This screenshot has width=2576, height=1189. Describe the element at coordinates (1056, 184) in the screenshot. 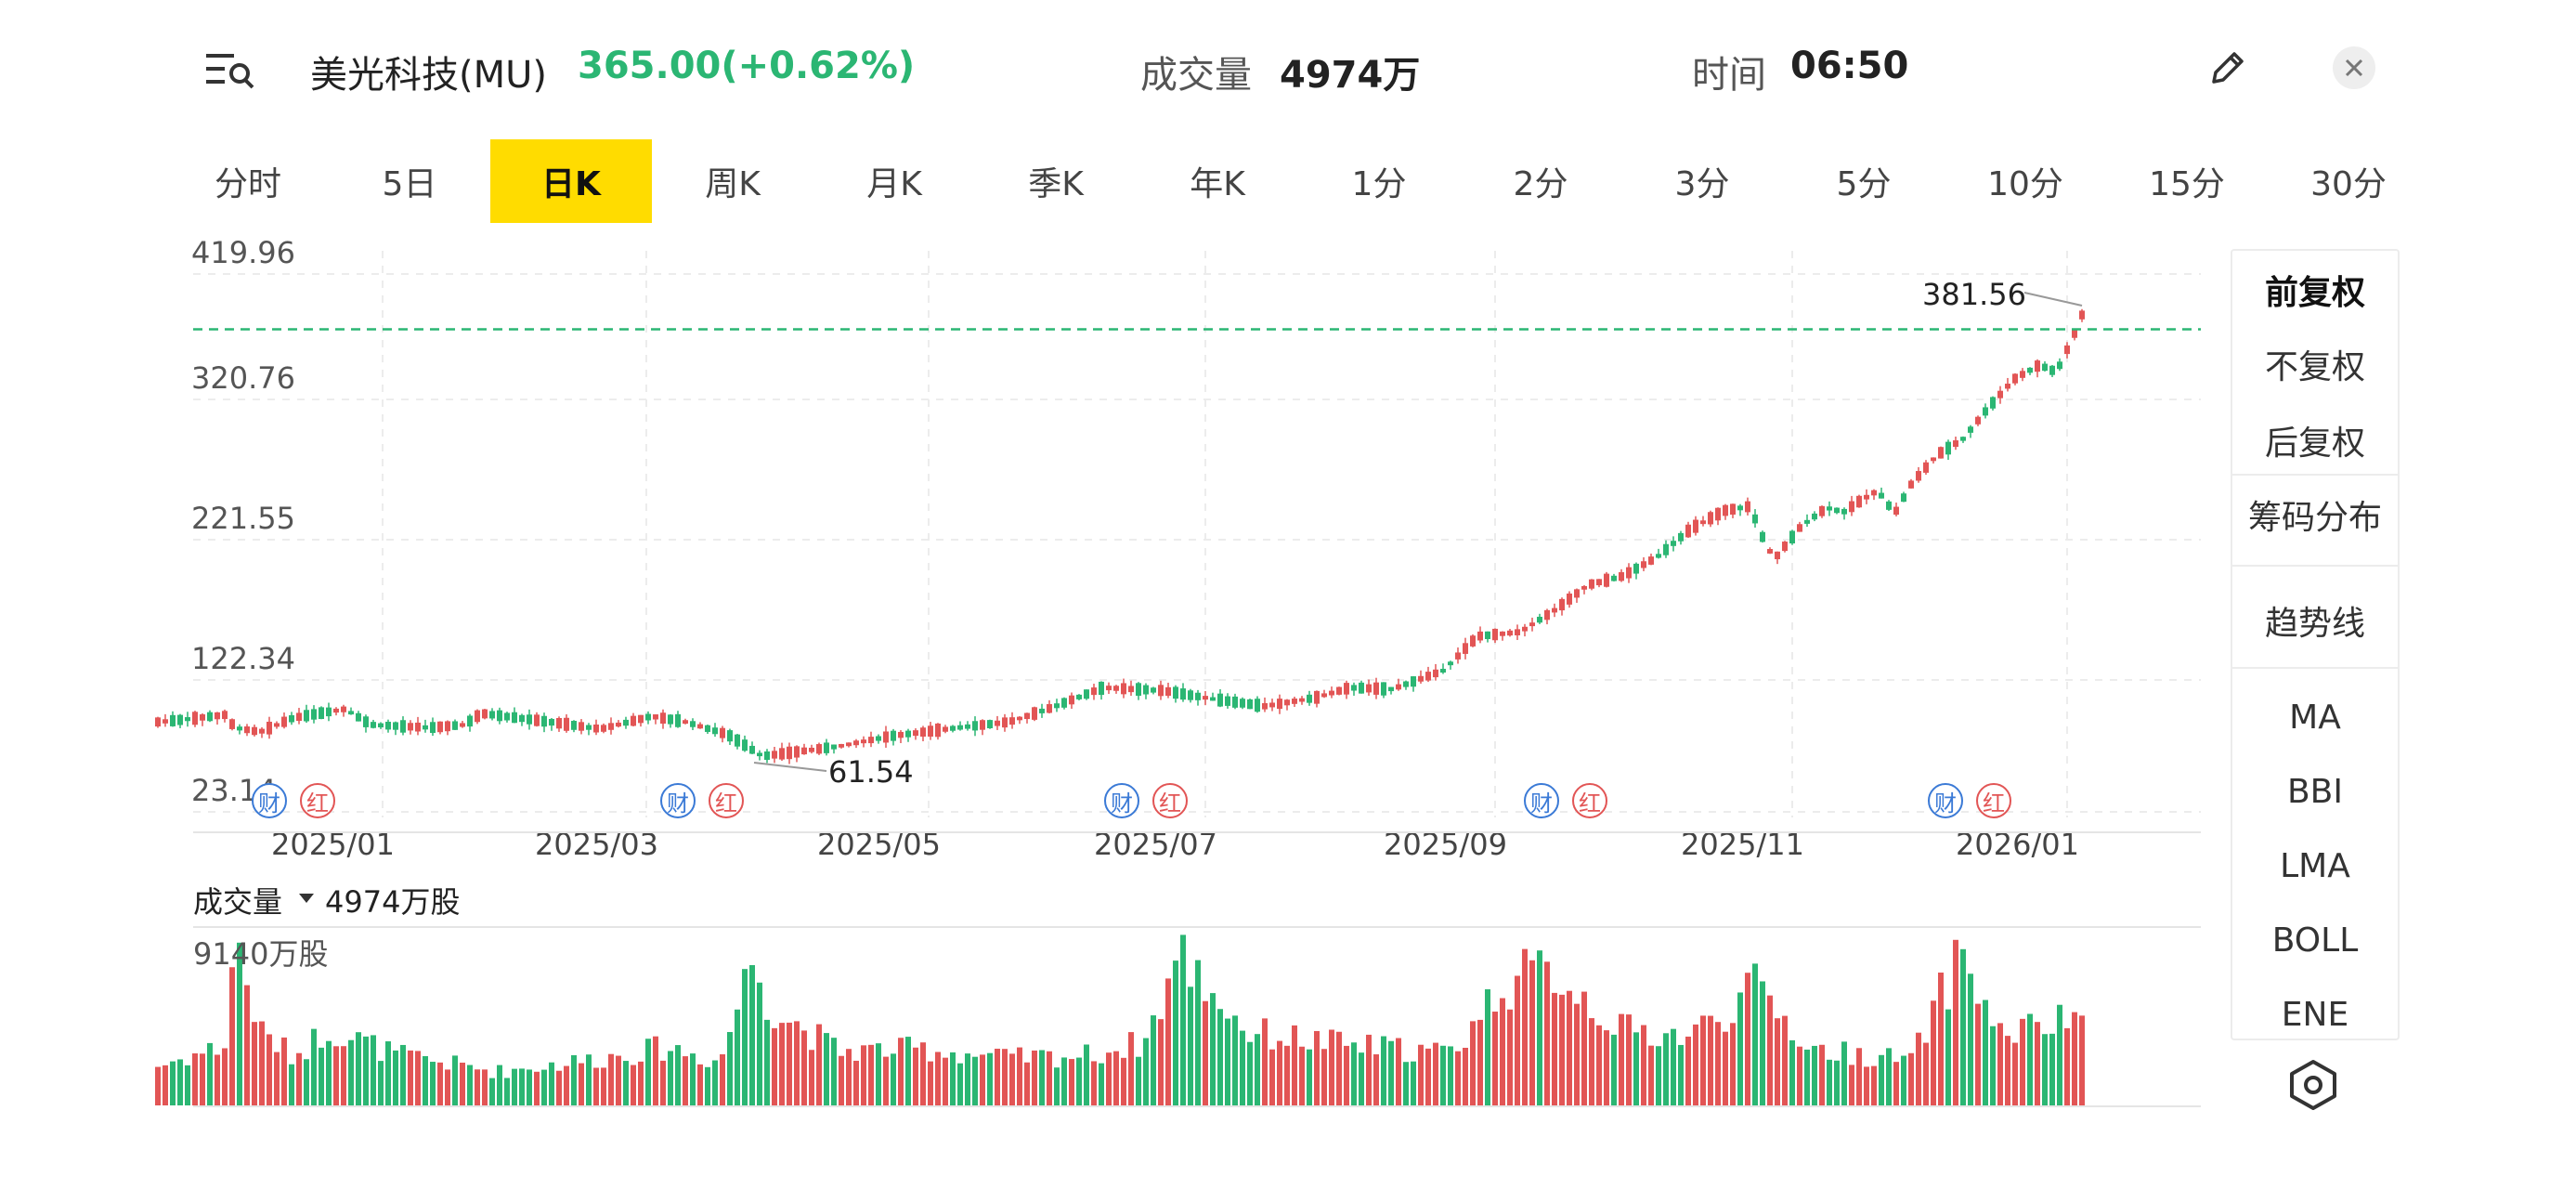

I see `tab-quarter-k: 季K` at that location.